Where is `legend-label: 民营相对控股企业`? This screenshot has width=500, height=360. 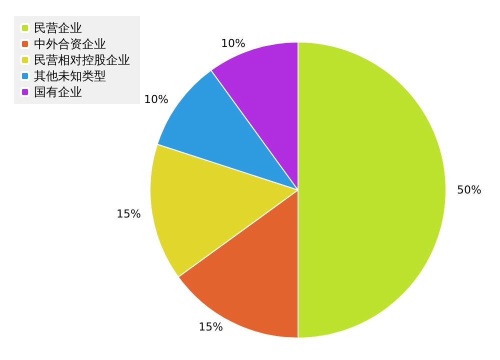
legend-label: 民营相对控股企业 is located at coordinates (82, 60).